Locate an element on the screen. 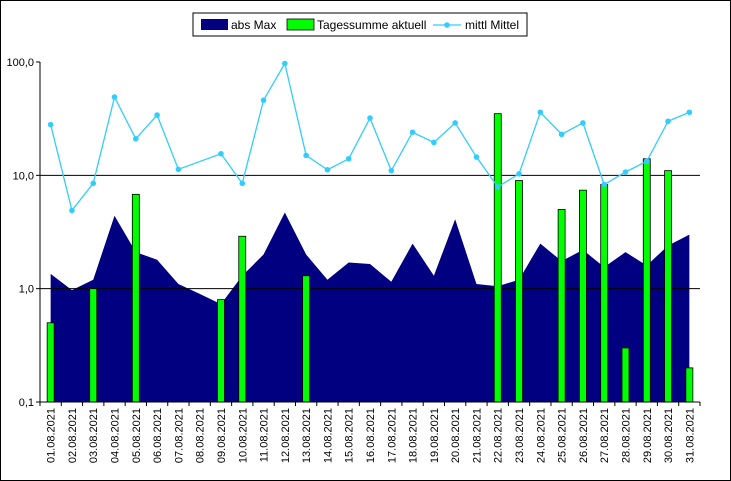  legend-swatch-marker is located at coordinates (447, 25).